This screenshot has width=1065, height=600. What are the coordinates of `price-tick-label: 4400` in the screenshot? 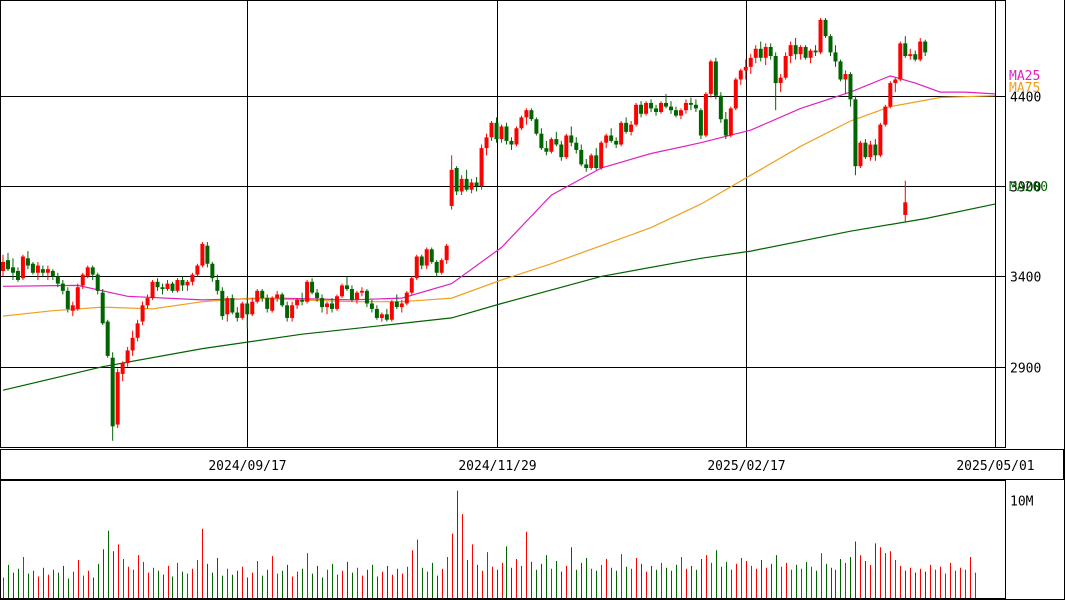 It's located at (1025, 98).